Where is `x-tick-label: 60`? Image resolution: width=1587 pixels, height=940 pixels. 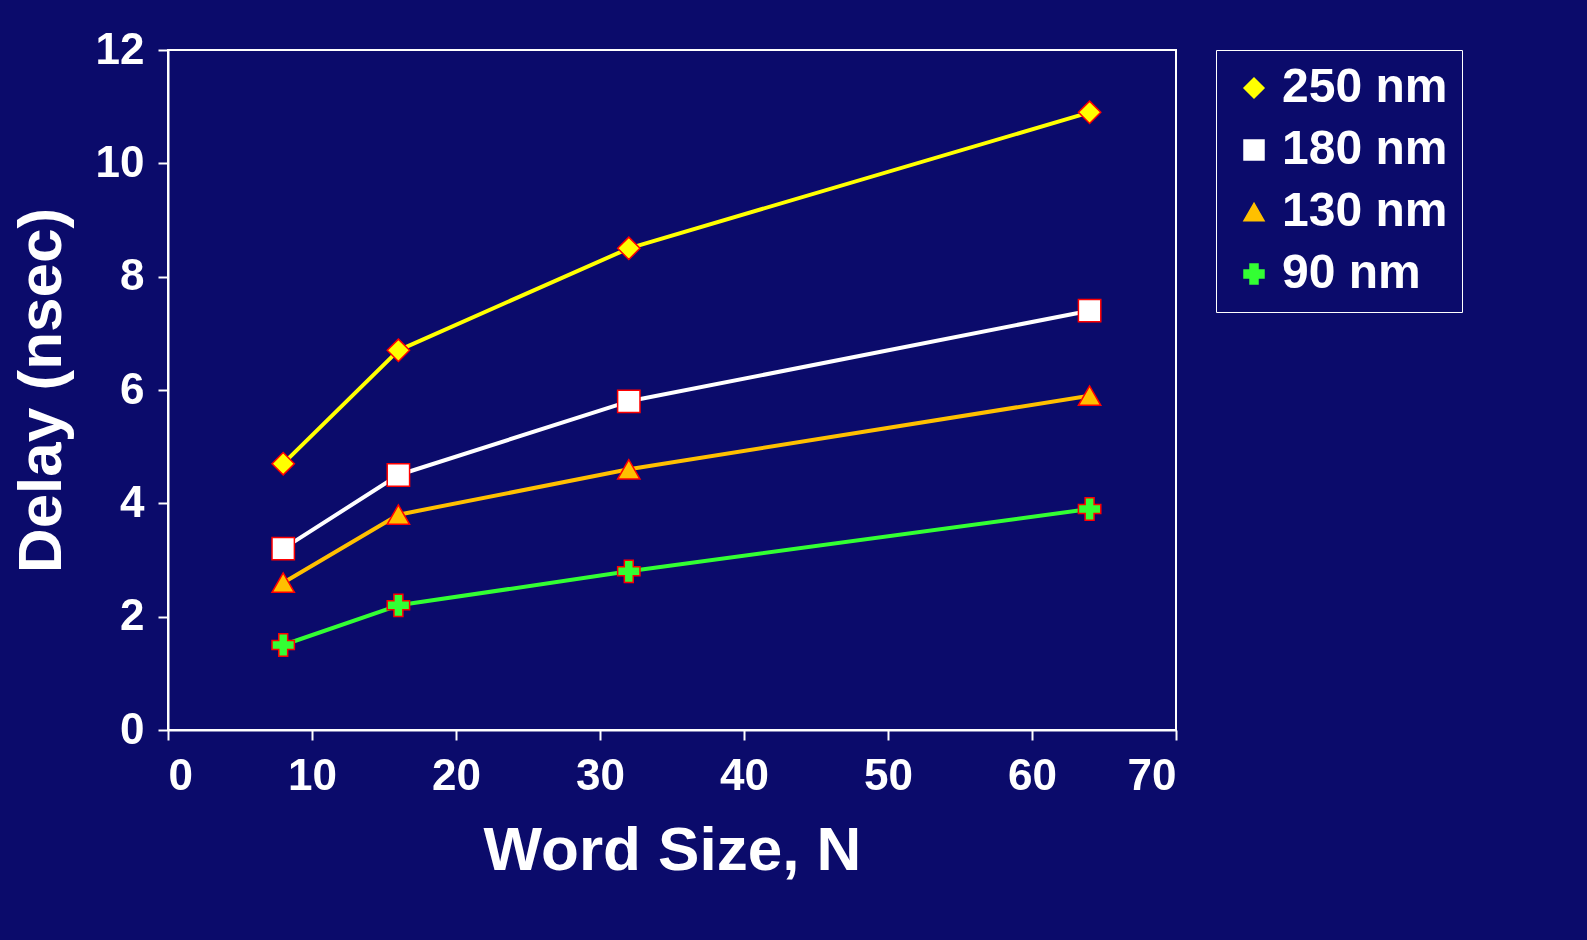
x-tick-label: 60 is located at coordinates (1032, 774).